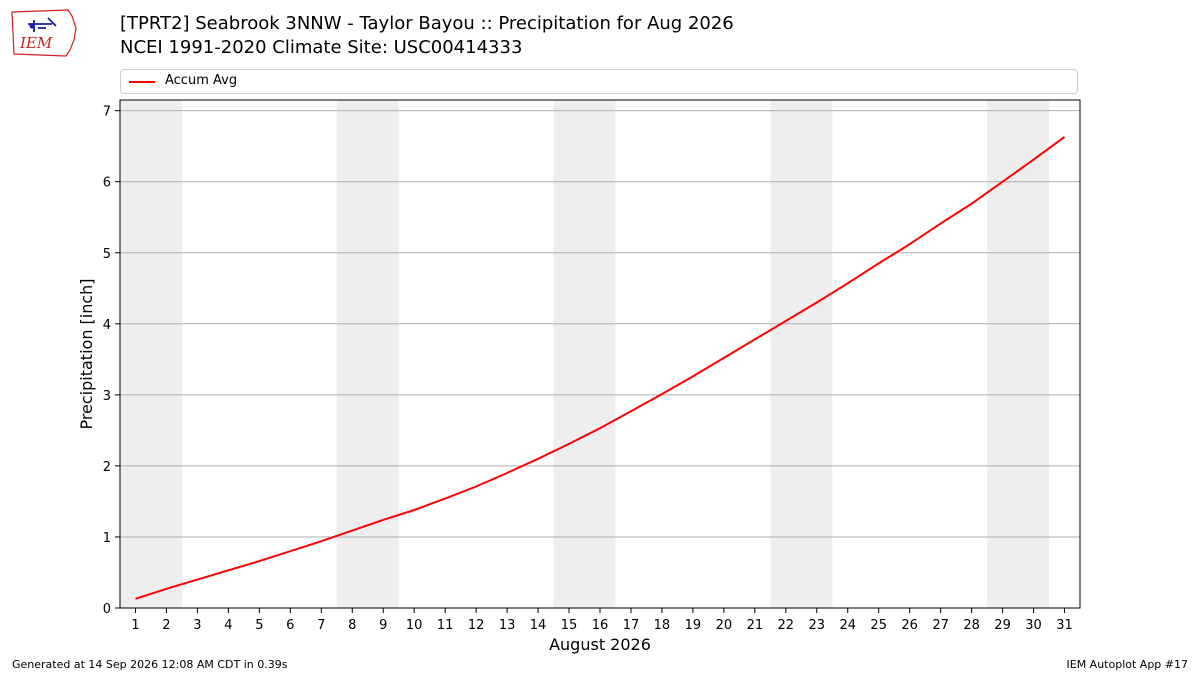 This screenshot has width=1200, height=675. Describe the element at coordinates (1033, 625) in the screenshot. I see `xtick-label-30: 30` at that location.